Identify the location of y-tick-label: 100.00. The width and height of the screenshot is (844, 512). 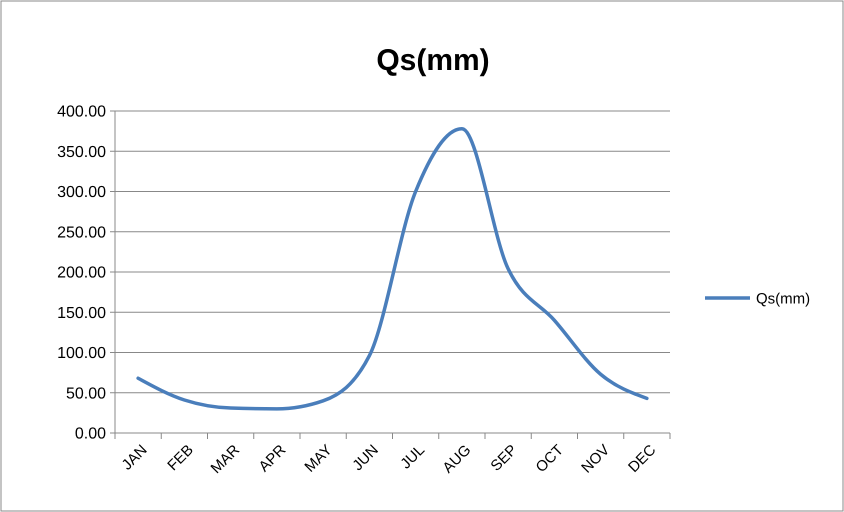
(81, 353).